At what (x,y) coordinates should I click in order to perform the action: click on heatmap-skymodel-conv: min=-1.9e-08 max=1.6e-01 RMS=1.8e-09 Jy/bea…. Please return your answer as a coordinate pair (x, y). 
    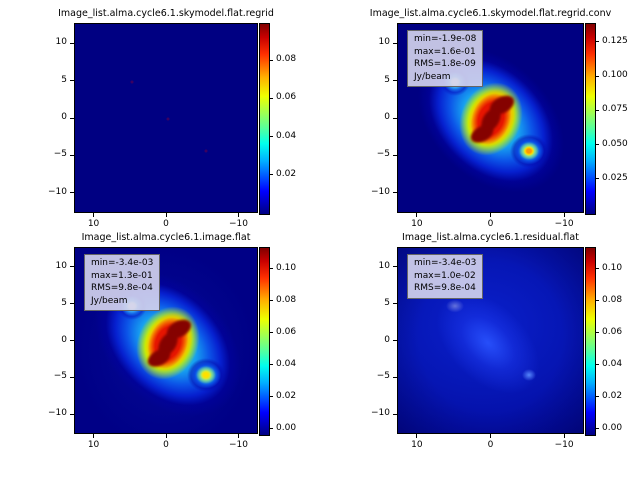
    Looking at the image, I should click on (490, 118).